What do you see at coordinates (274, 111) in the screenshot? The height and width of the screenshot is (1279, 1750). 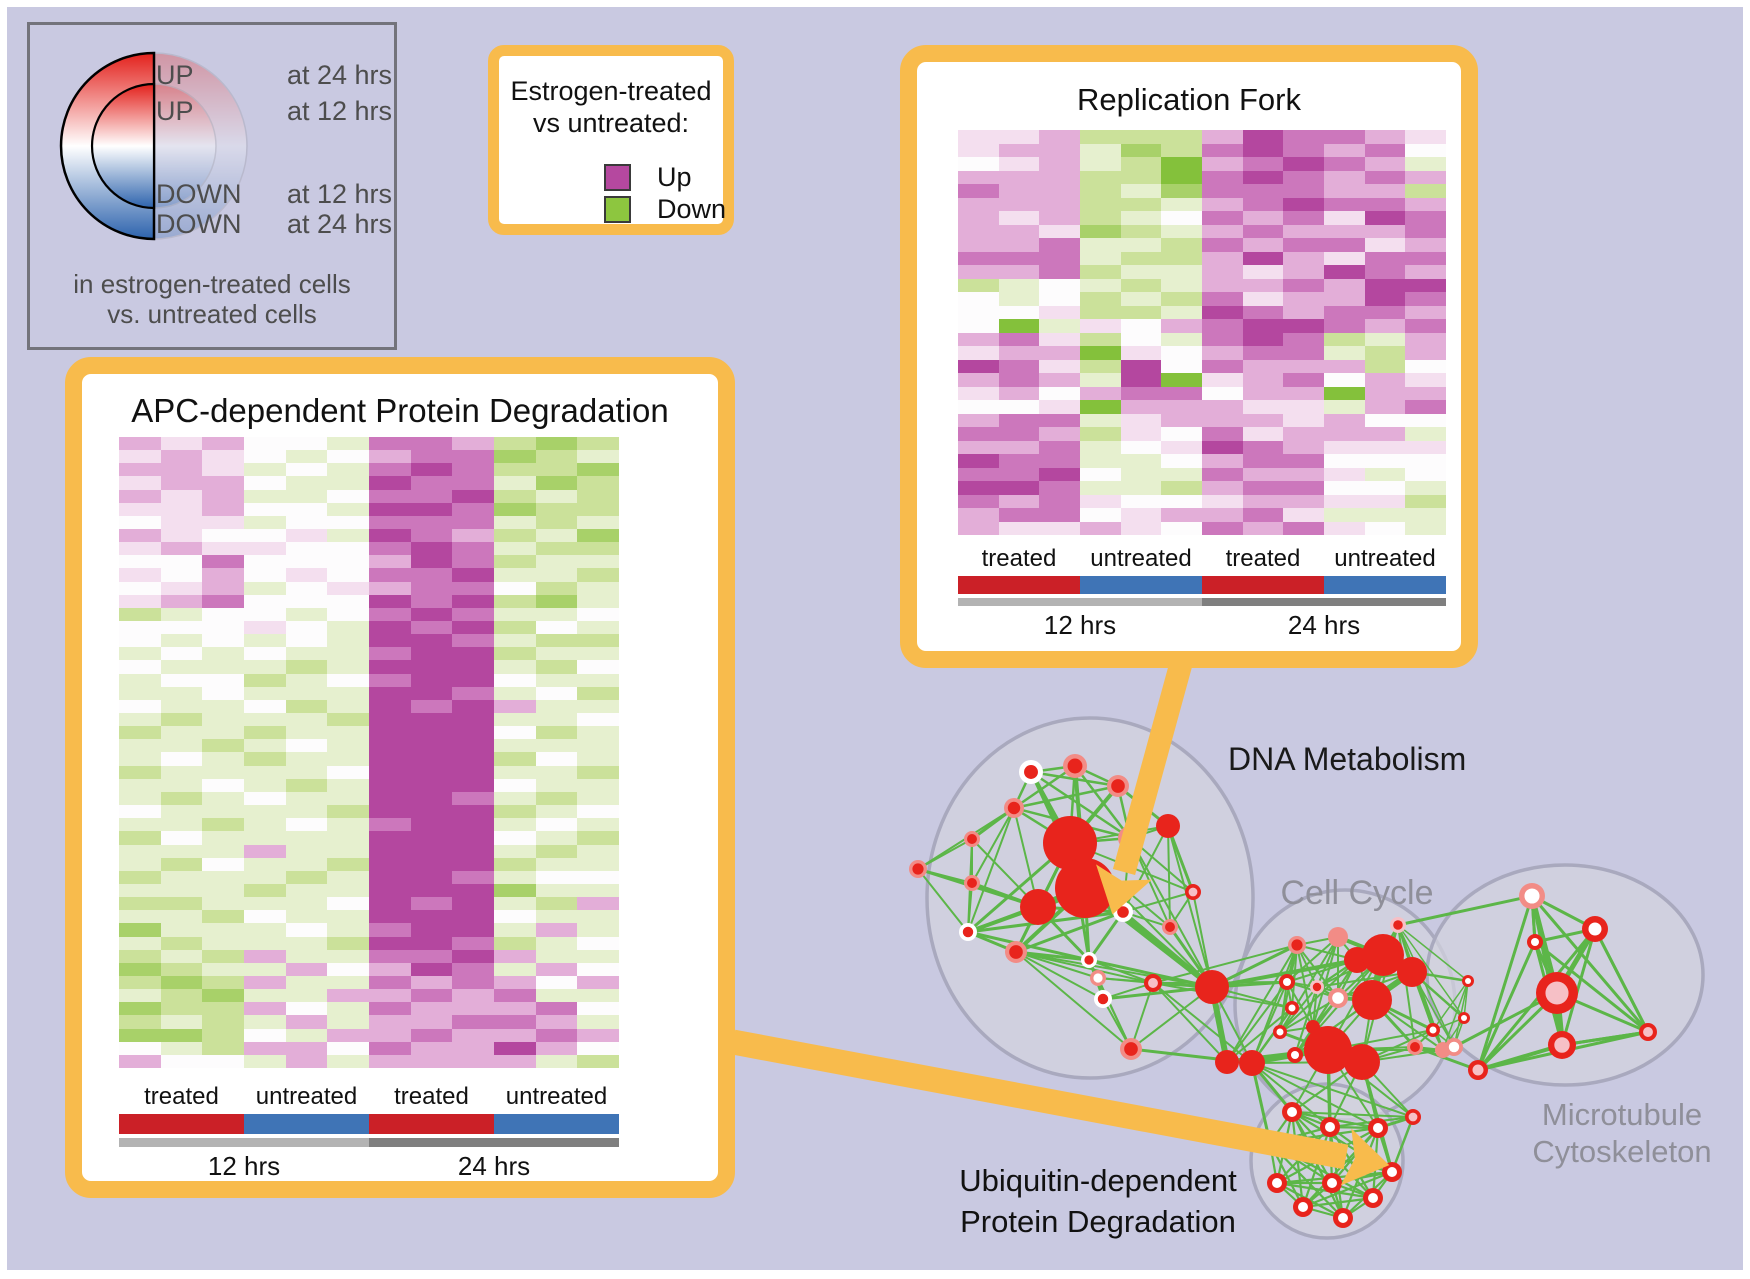 I see `key-row: UP at 12 hrs` at bounding box center [274, 111].